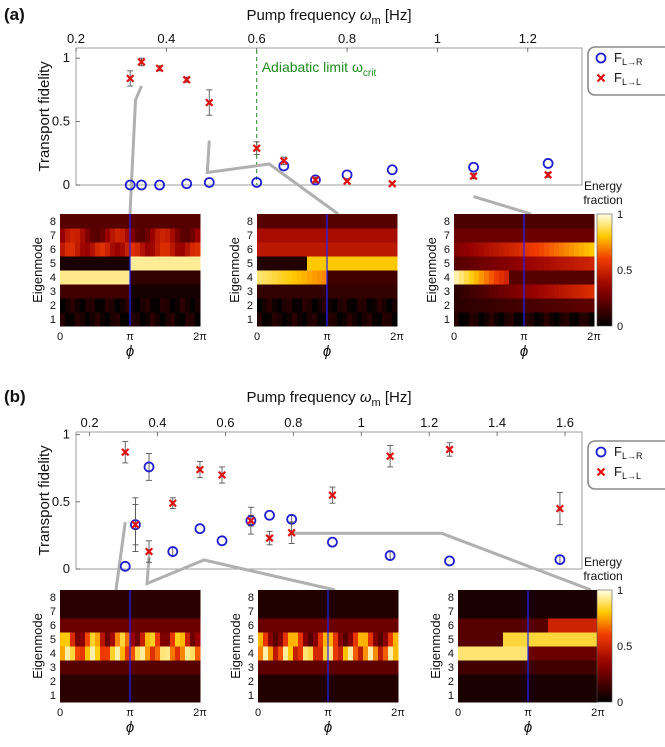 Image resolution: width=665 pixels, height=747 pixels. What do you see at coordinates (328, 713) in the screenshot?
I see `heatmap-x-tick-label: π` at bounding box center [328, 713].